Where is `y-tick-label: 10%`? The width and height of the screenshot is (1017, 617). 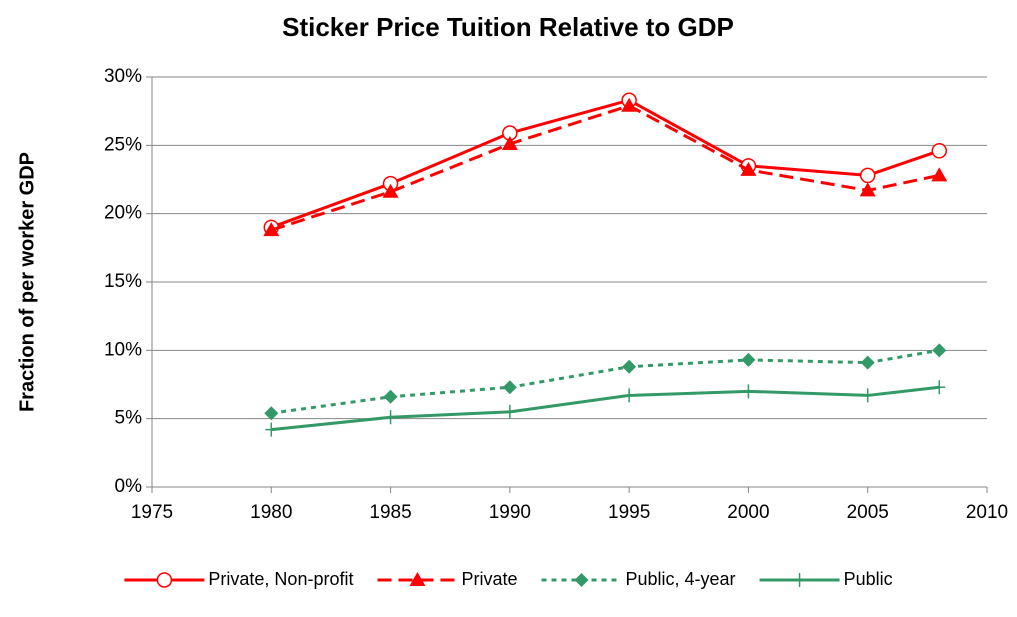
y-tick-label: 10% is located at coordinates (123, 349).